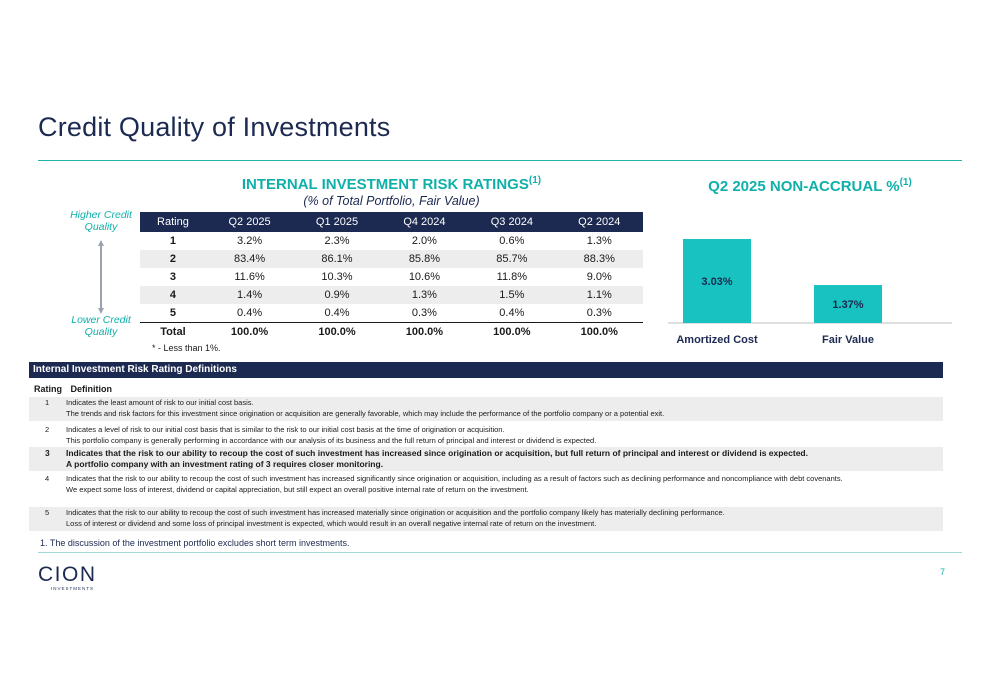  Describe the element at coordinates (599, 295) in the screenshot. I see `value-cell: 1.1%` at that location.